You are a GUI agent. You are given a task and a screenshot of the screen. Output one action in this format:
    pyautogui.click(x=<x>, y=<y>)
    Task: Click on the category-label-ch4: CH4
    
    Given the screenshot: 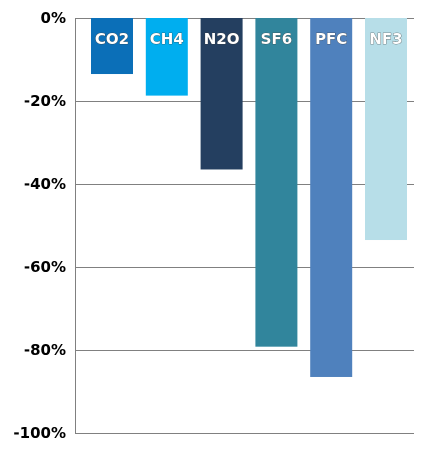 What is the action you would take?
    pyautogui.click(x=167, y=39)
    